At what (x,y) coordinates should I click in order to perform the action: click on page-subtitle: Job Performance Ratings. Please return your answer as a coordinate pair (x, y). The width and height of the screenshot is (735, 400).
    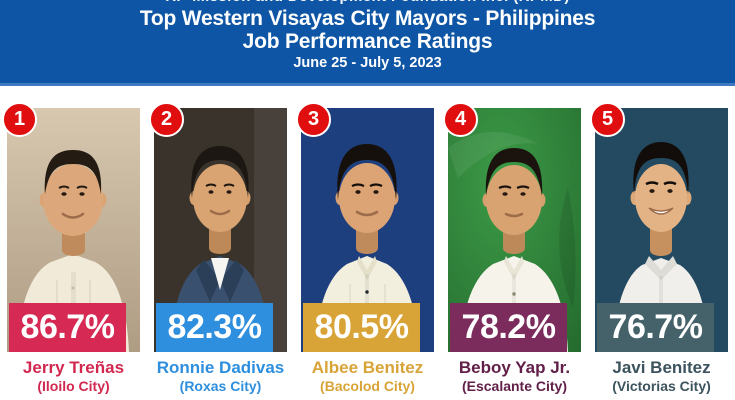
    Looking at the image, I should click on (367, 41).